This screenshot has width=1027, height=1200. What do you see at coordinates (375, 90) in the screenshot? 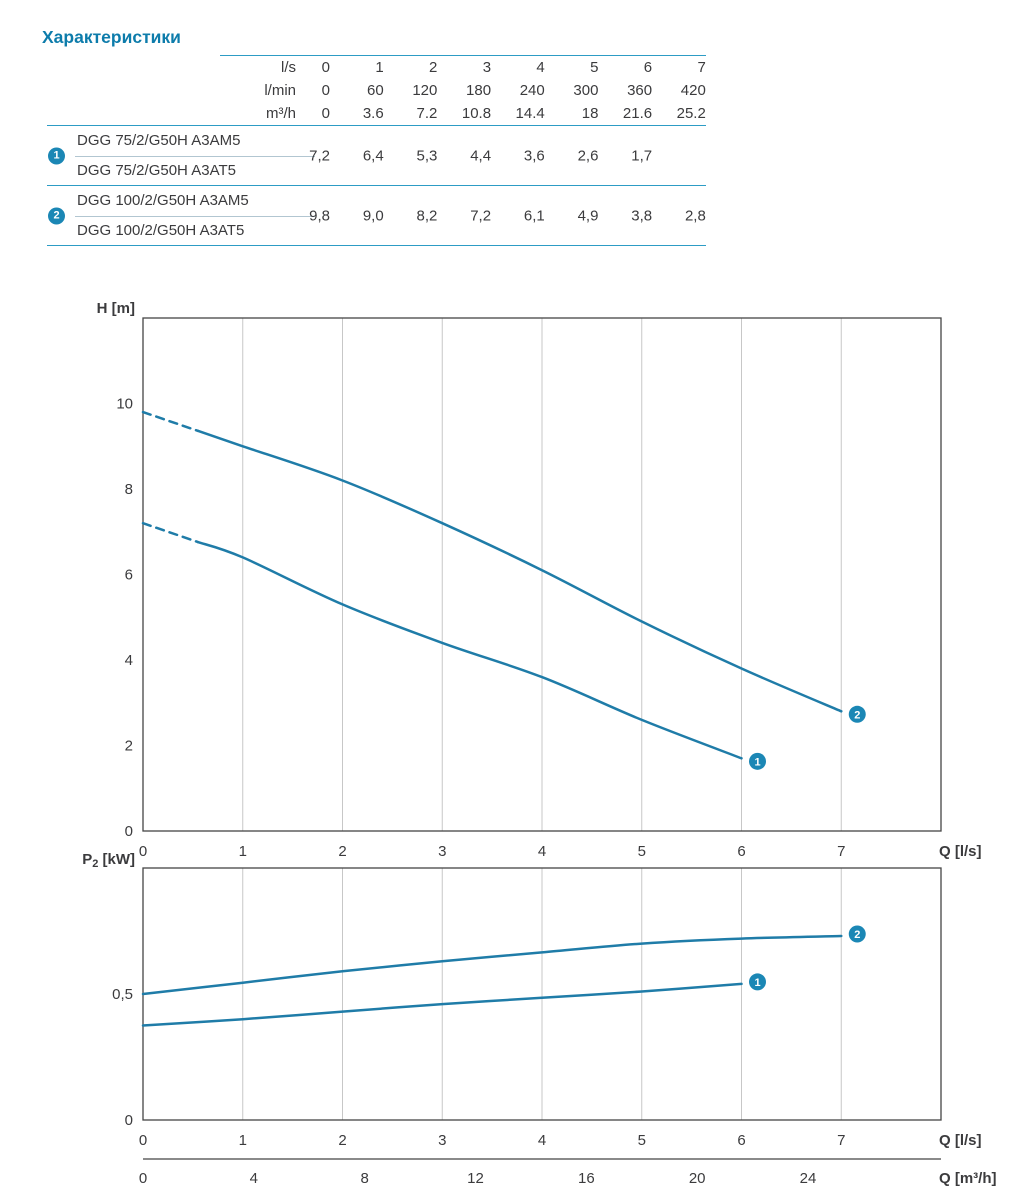
I see `unit-value: 60` at bounding box center [375, 90].